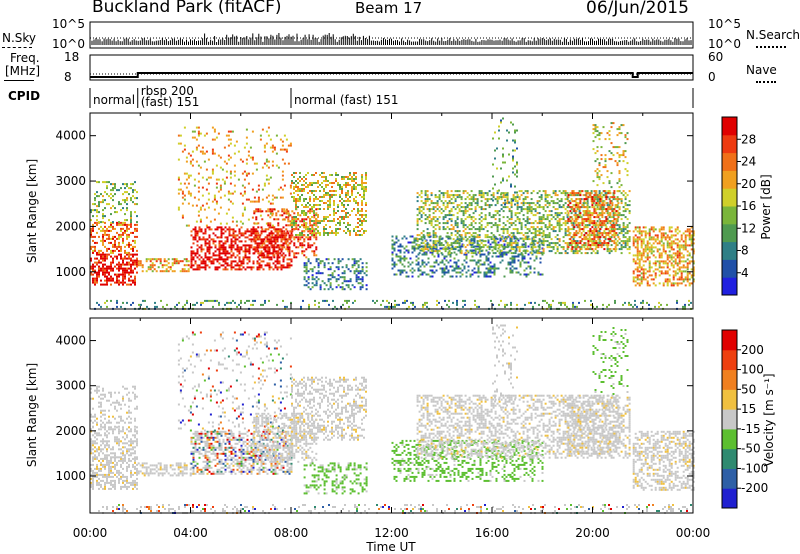 Image resolution: width=800 pixels, height=554 pixels. I want to click on nsky-label: N.Sky, so click(19, 38).